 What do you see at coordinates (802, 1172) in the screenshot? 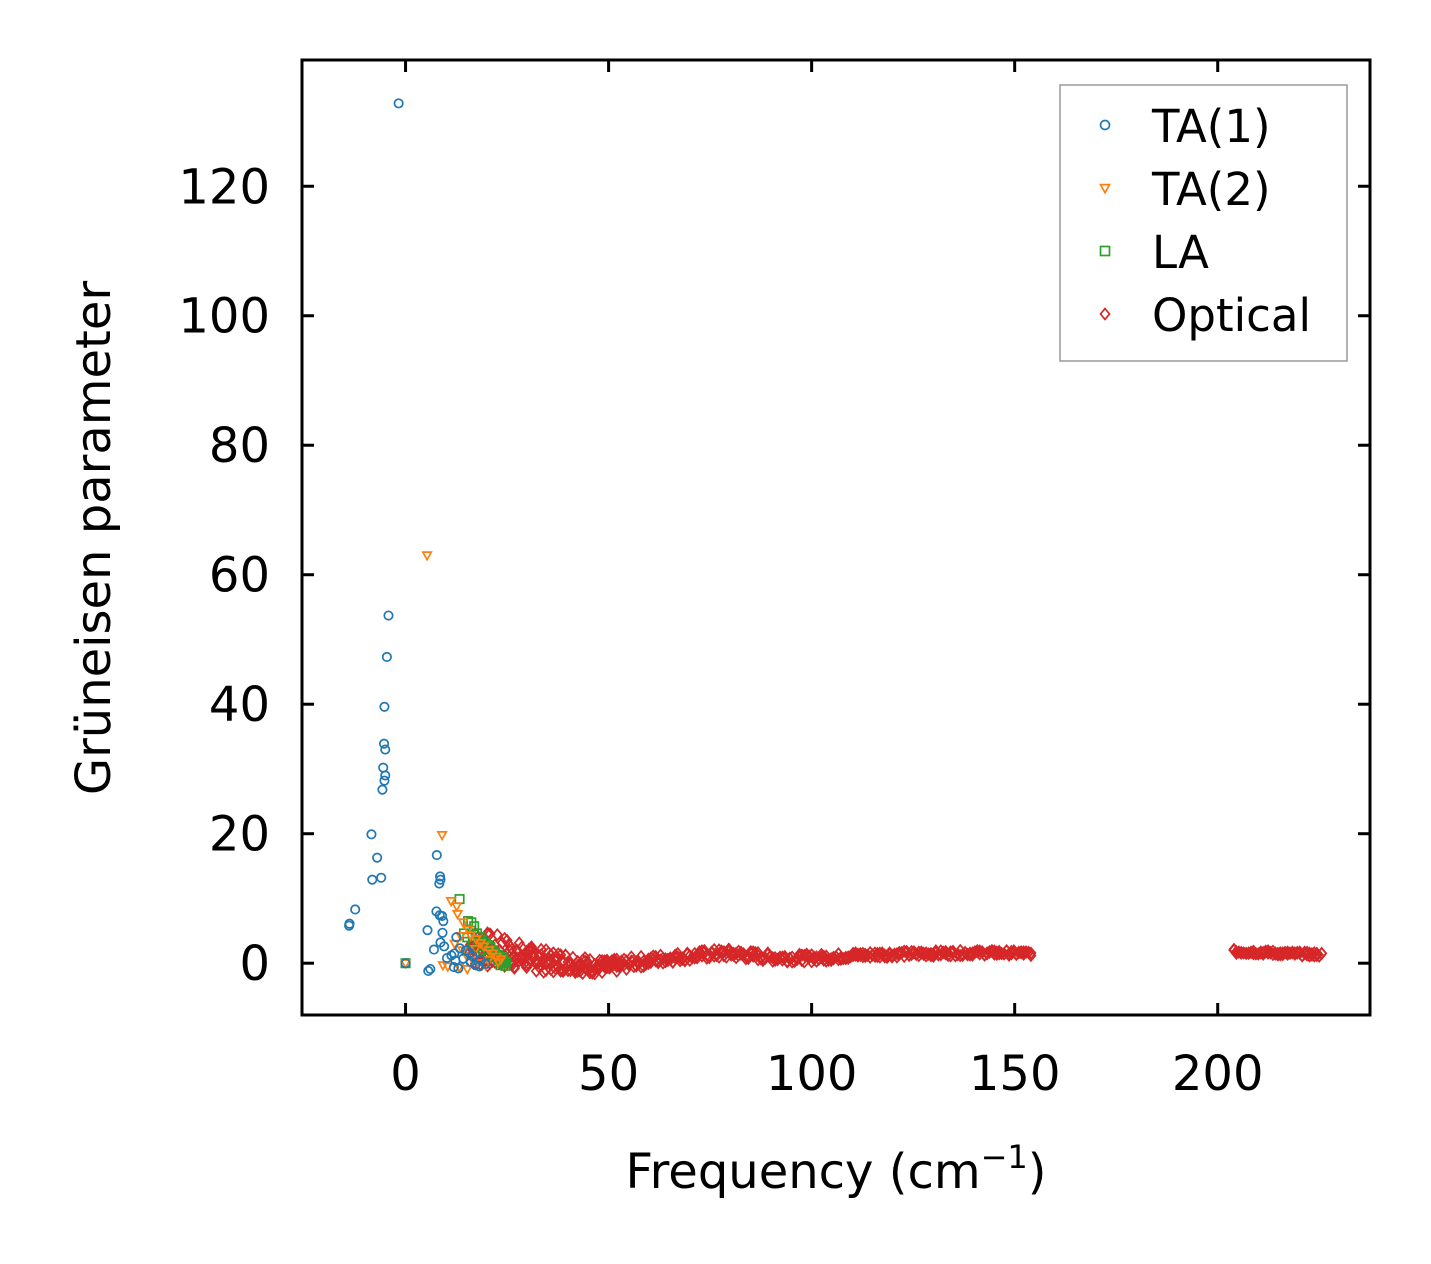
I see `x-axis-title-main: Frequency (cm` at bounding box center [802, 1172].